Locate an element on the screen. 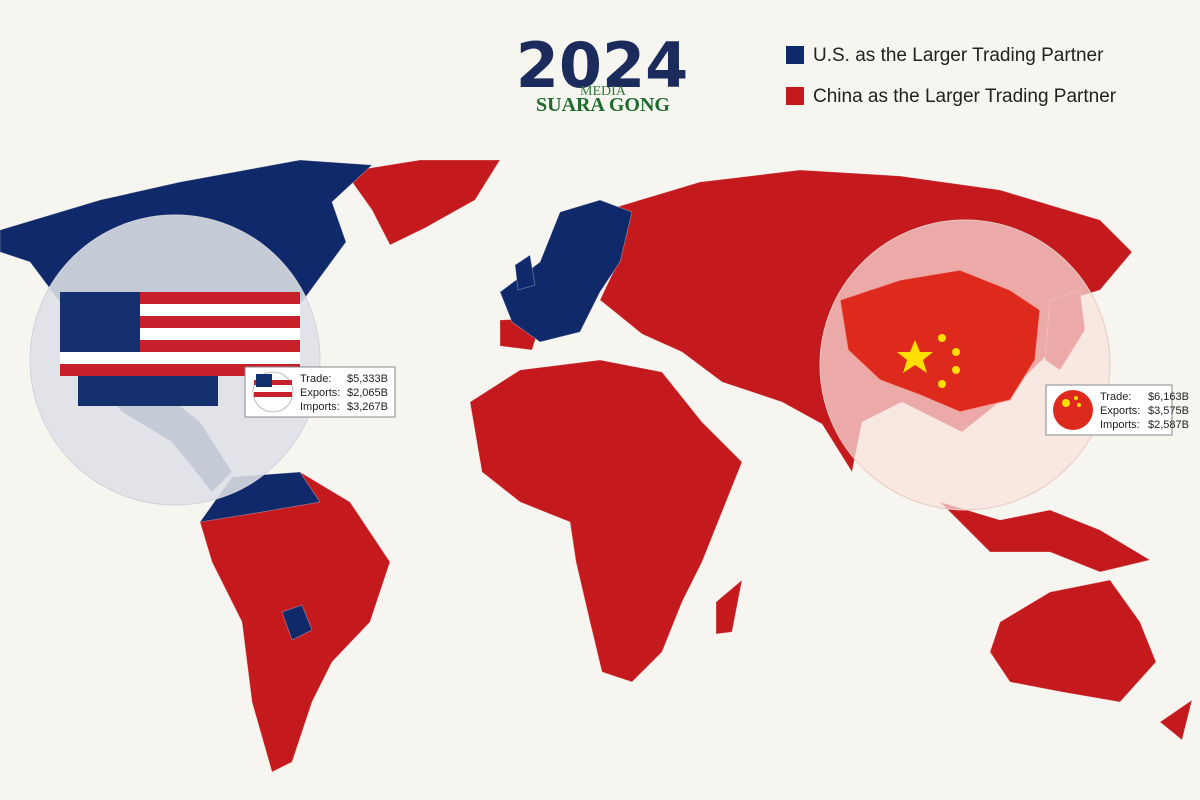 This screenshot has width=1200, height=800. new-zealand is located at coordinates (1176, 720).